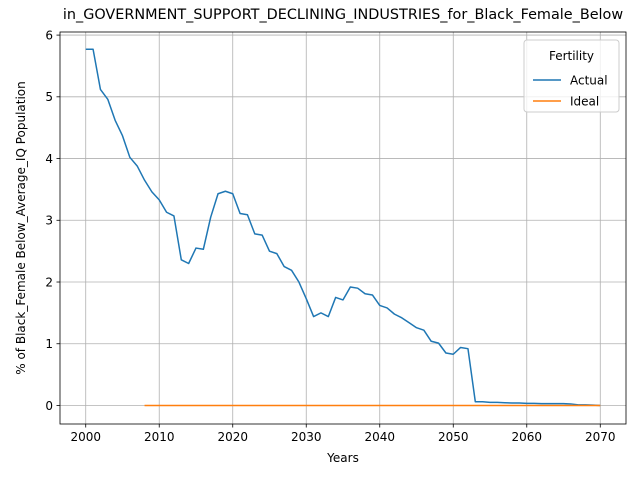 This screenshot has height=480, width=640. What do you see at coordinates (306, 437) in the screenshot?
I see `x-tick-label: 2030` at bounding box center [306, 437].